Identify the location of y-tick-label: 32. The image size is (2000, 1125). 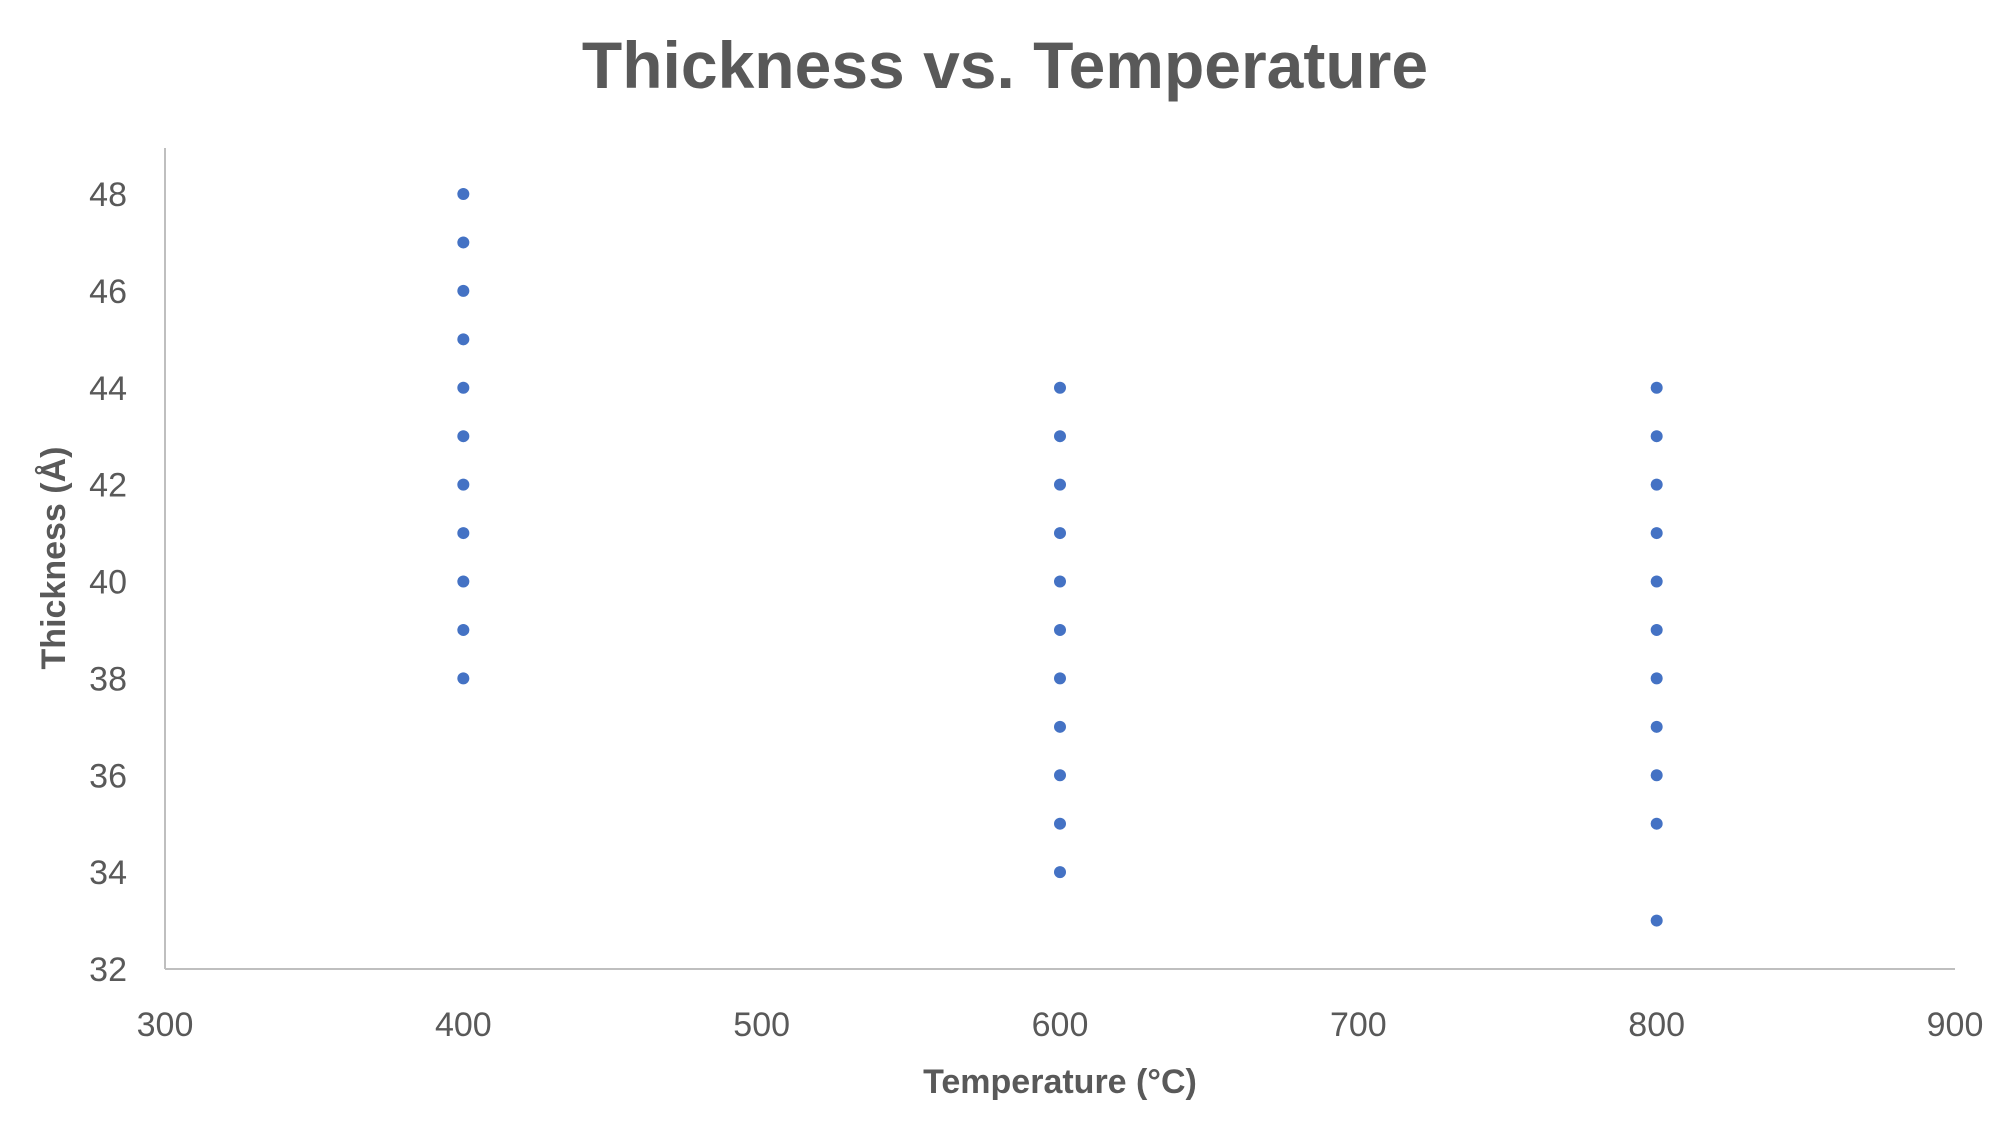
(108, 970).